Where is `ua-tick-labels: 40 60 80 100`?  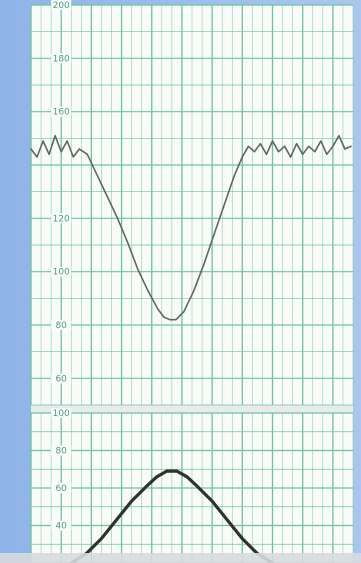 ua-tick-labels: 40 60 80 100 is located at coordinates (61, 470).